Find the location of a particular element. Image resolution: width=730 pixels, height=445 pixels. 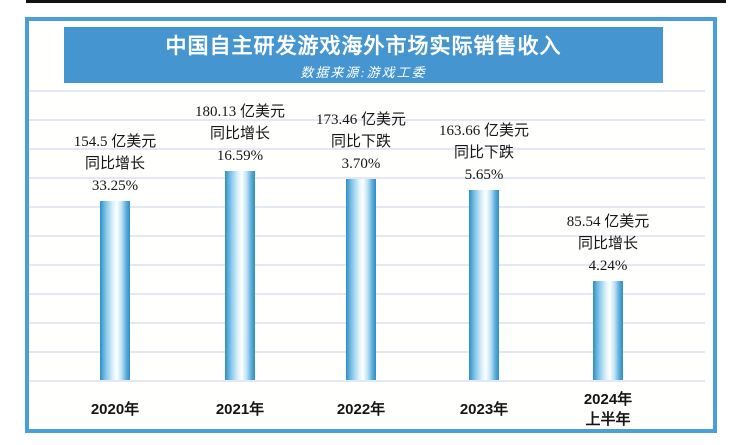

x-axis-label-2020: 2020年 is located at coordinates (115, 409).